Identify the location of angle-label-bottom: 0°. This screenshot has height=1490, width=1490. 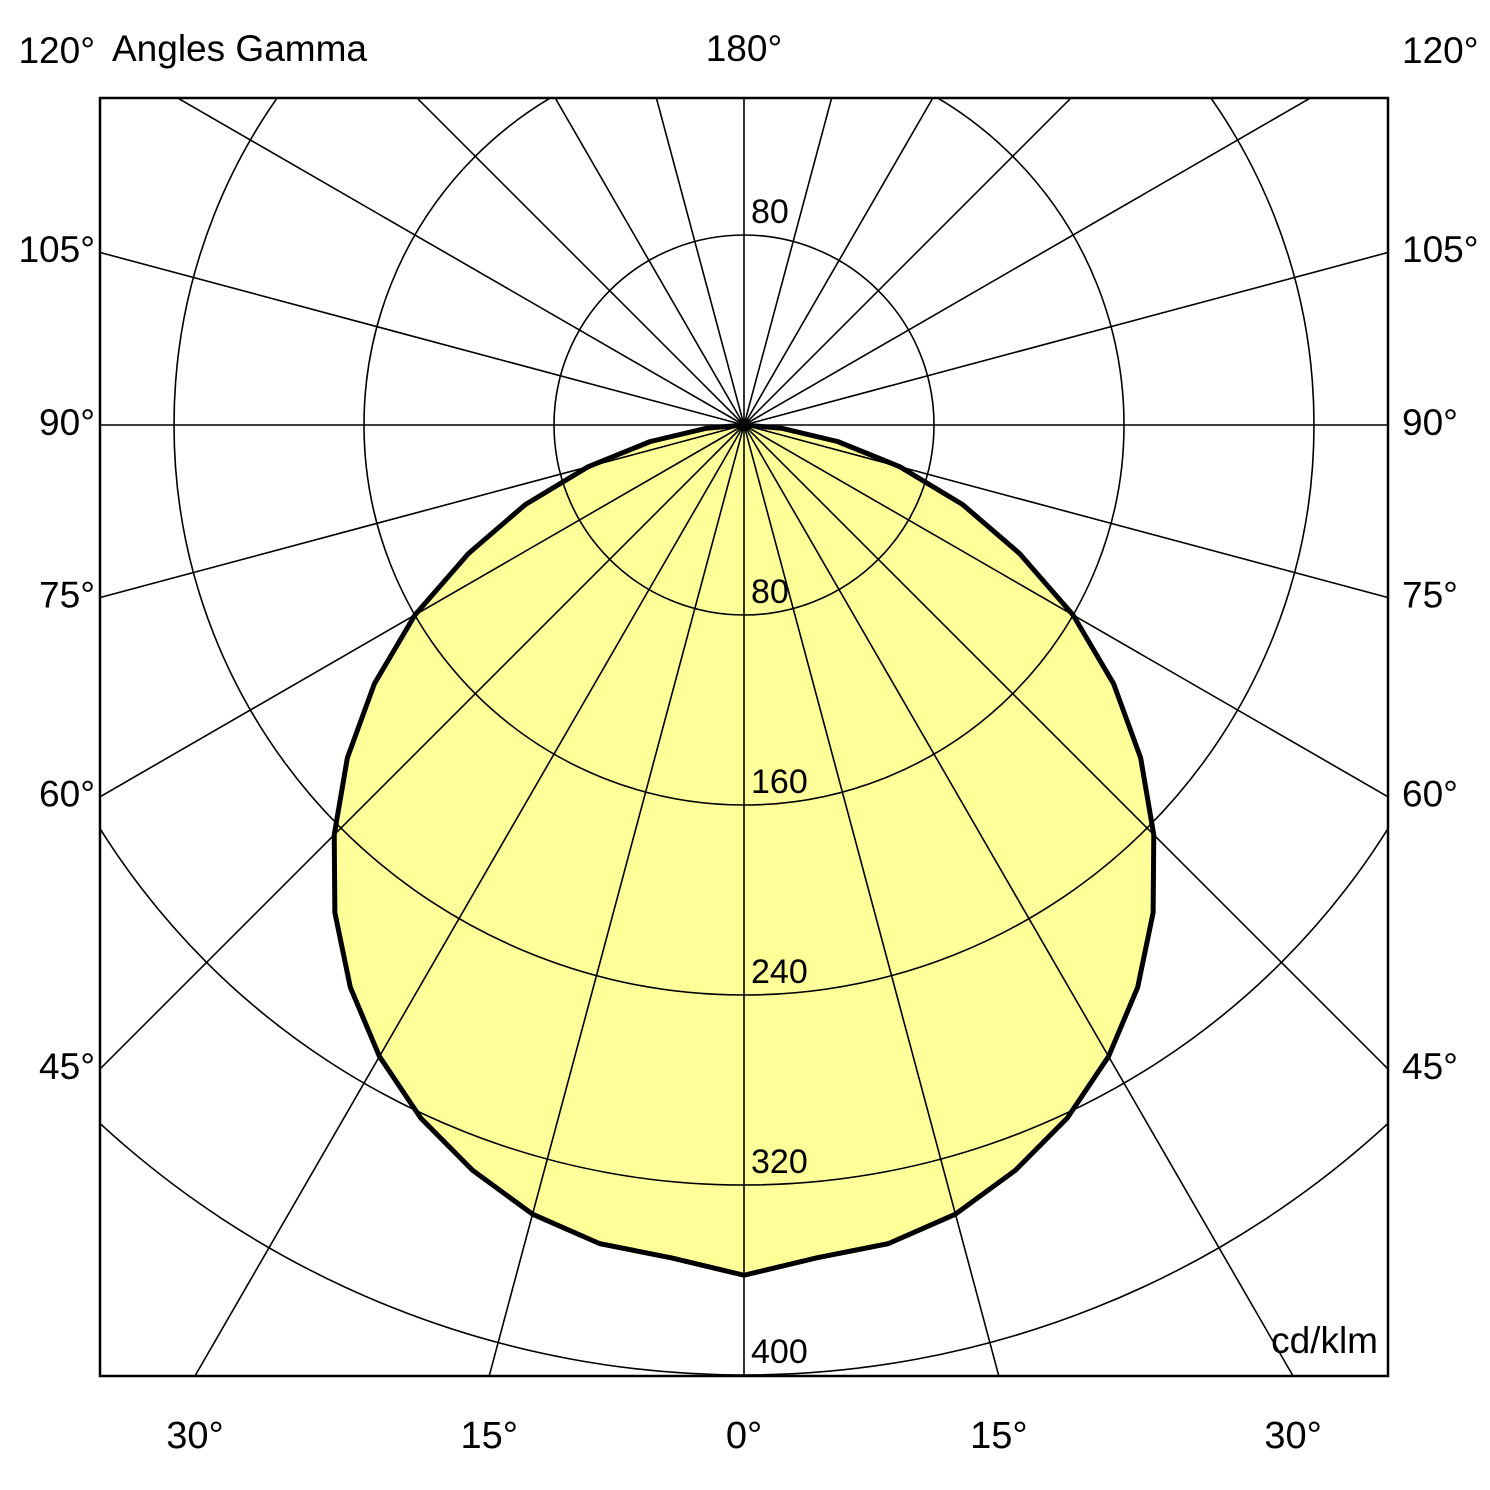
(744, 1436).